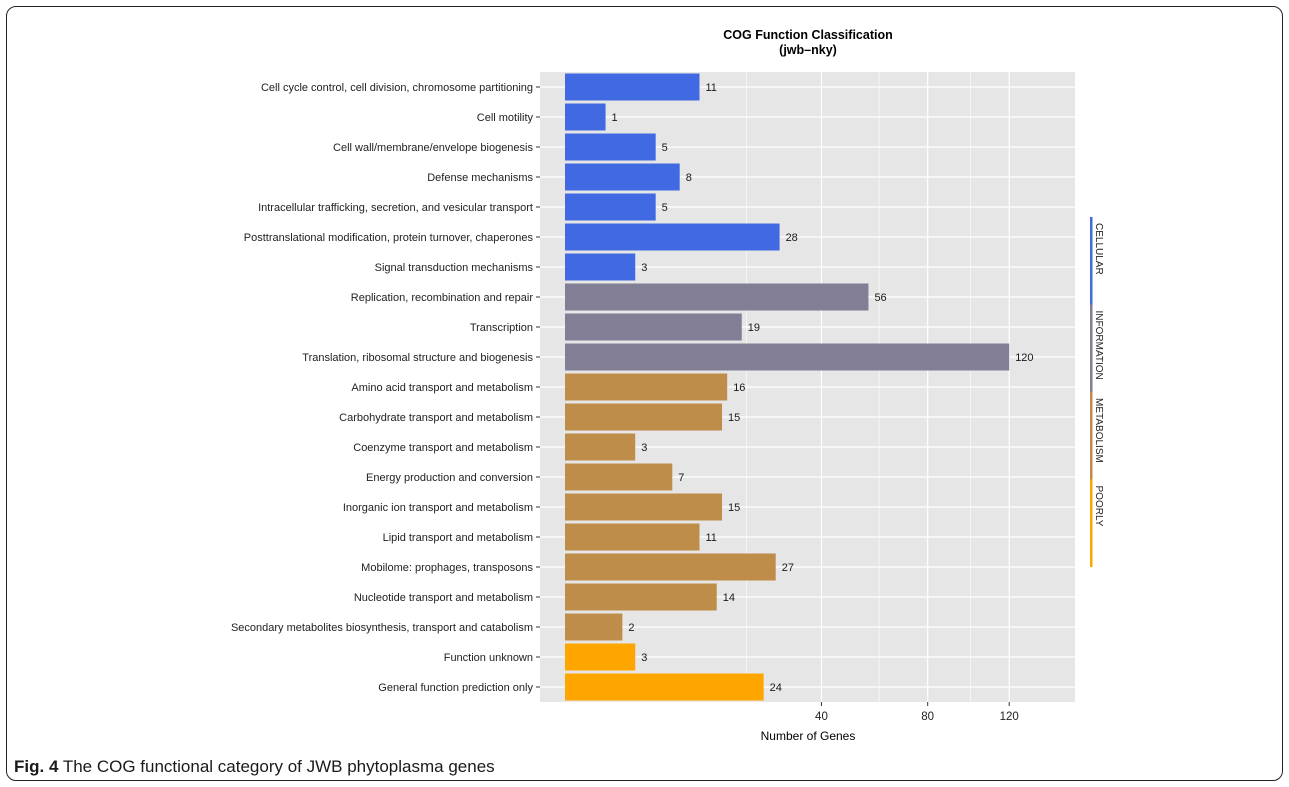 This screenshot has height=787, width=1289. Describe the element at coordinates (808, 50) in the screenshot. I see `chart-subtitle: (jwb–nky)` at that location.